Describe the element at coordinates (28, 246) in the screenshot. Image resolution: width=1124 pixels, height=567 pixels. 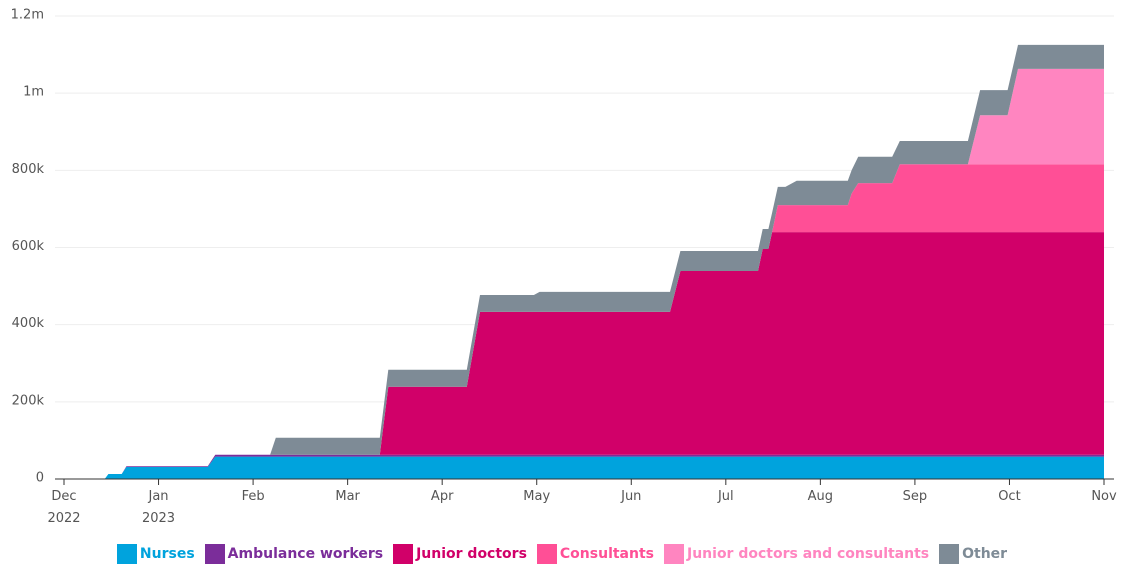
I see `y-tick-label: 600k` at that location.